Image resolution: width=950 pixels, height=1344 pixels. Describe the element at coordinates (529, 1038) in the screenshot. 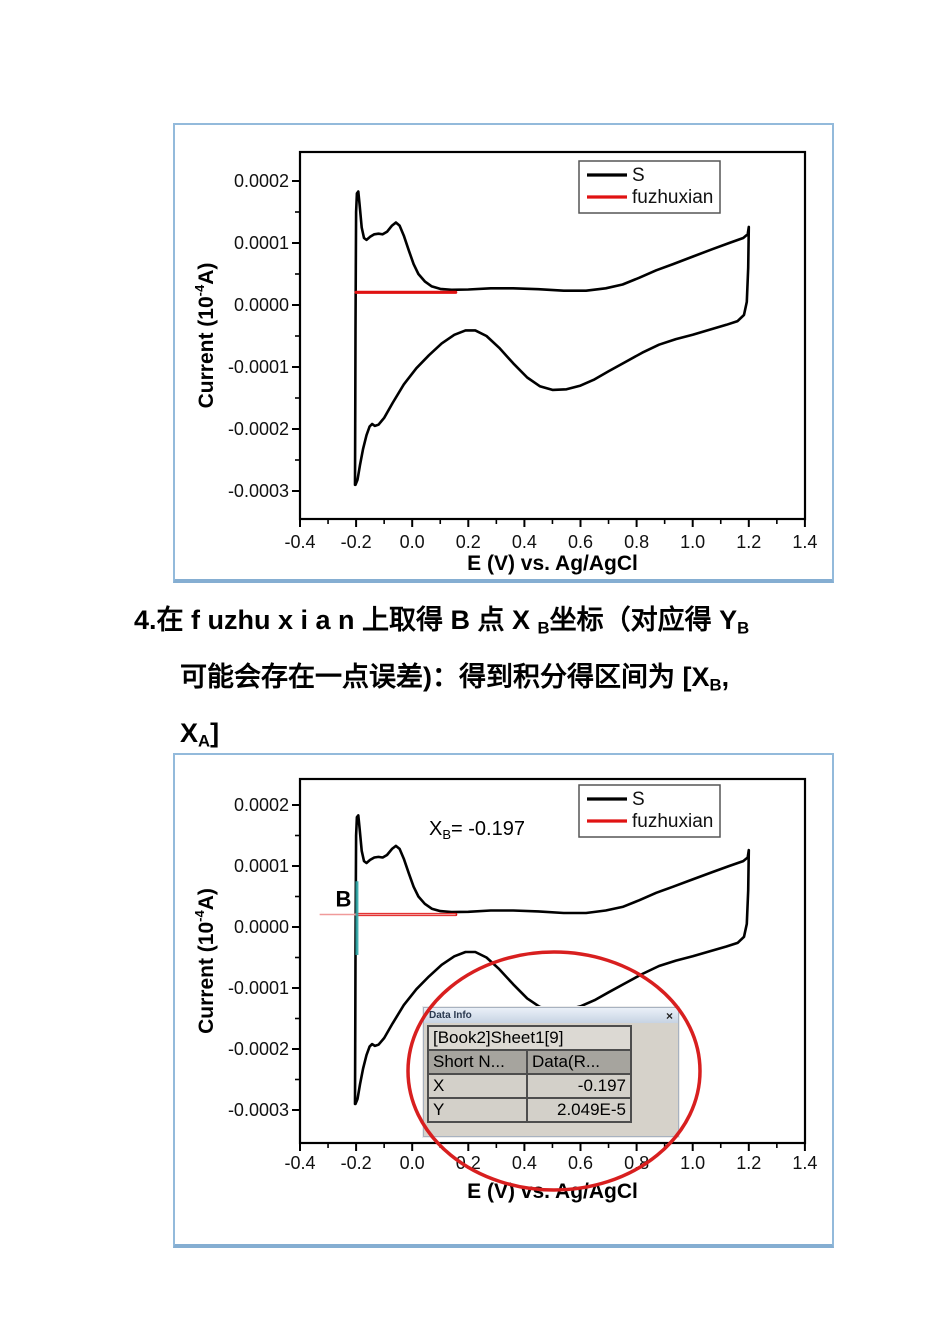

I see `data-info-book-cell: [Book2]Sheet1[9]` at that location.